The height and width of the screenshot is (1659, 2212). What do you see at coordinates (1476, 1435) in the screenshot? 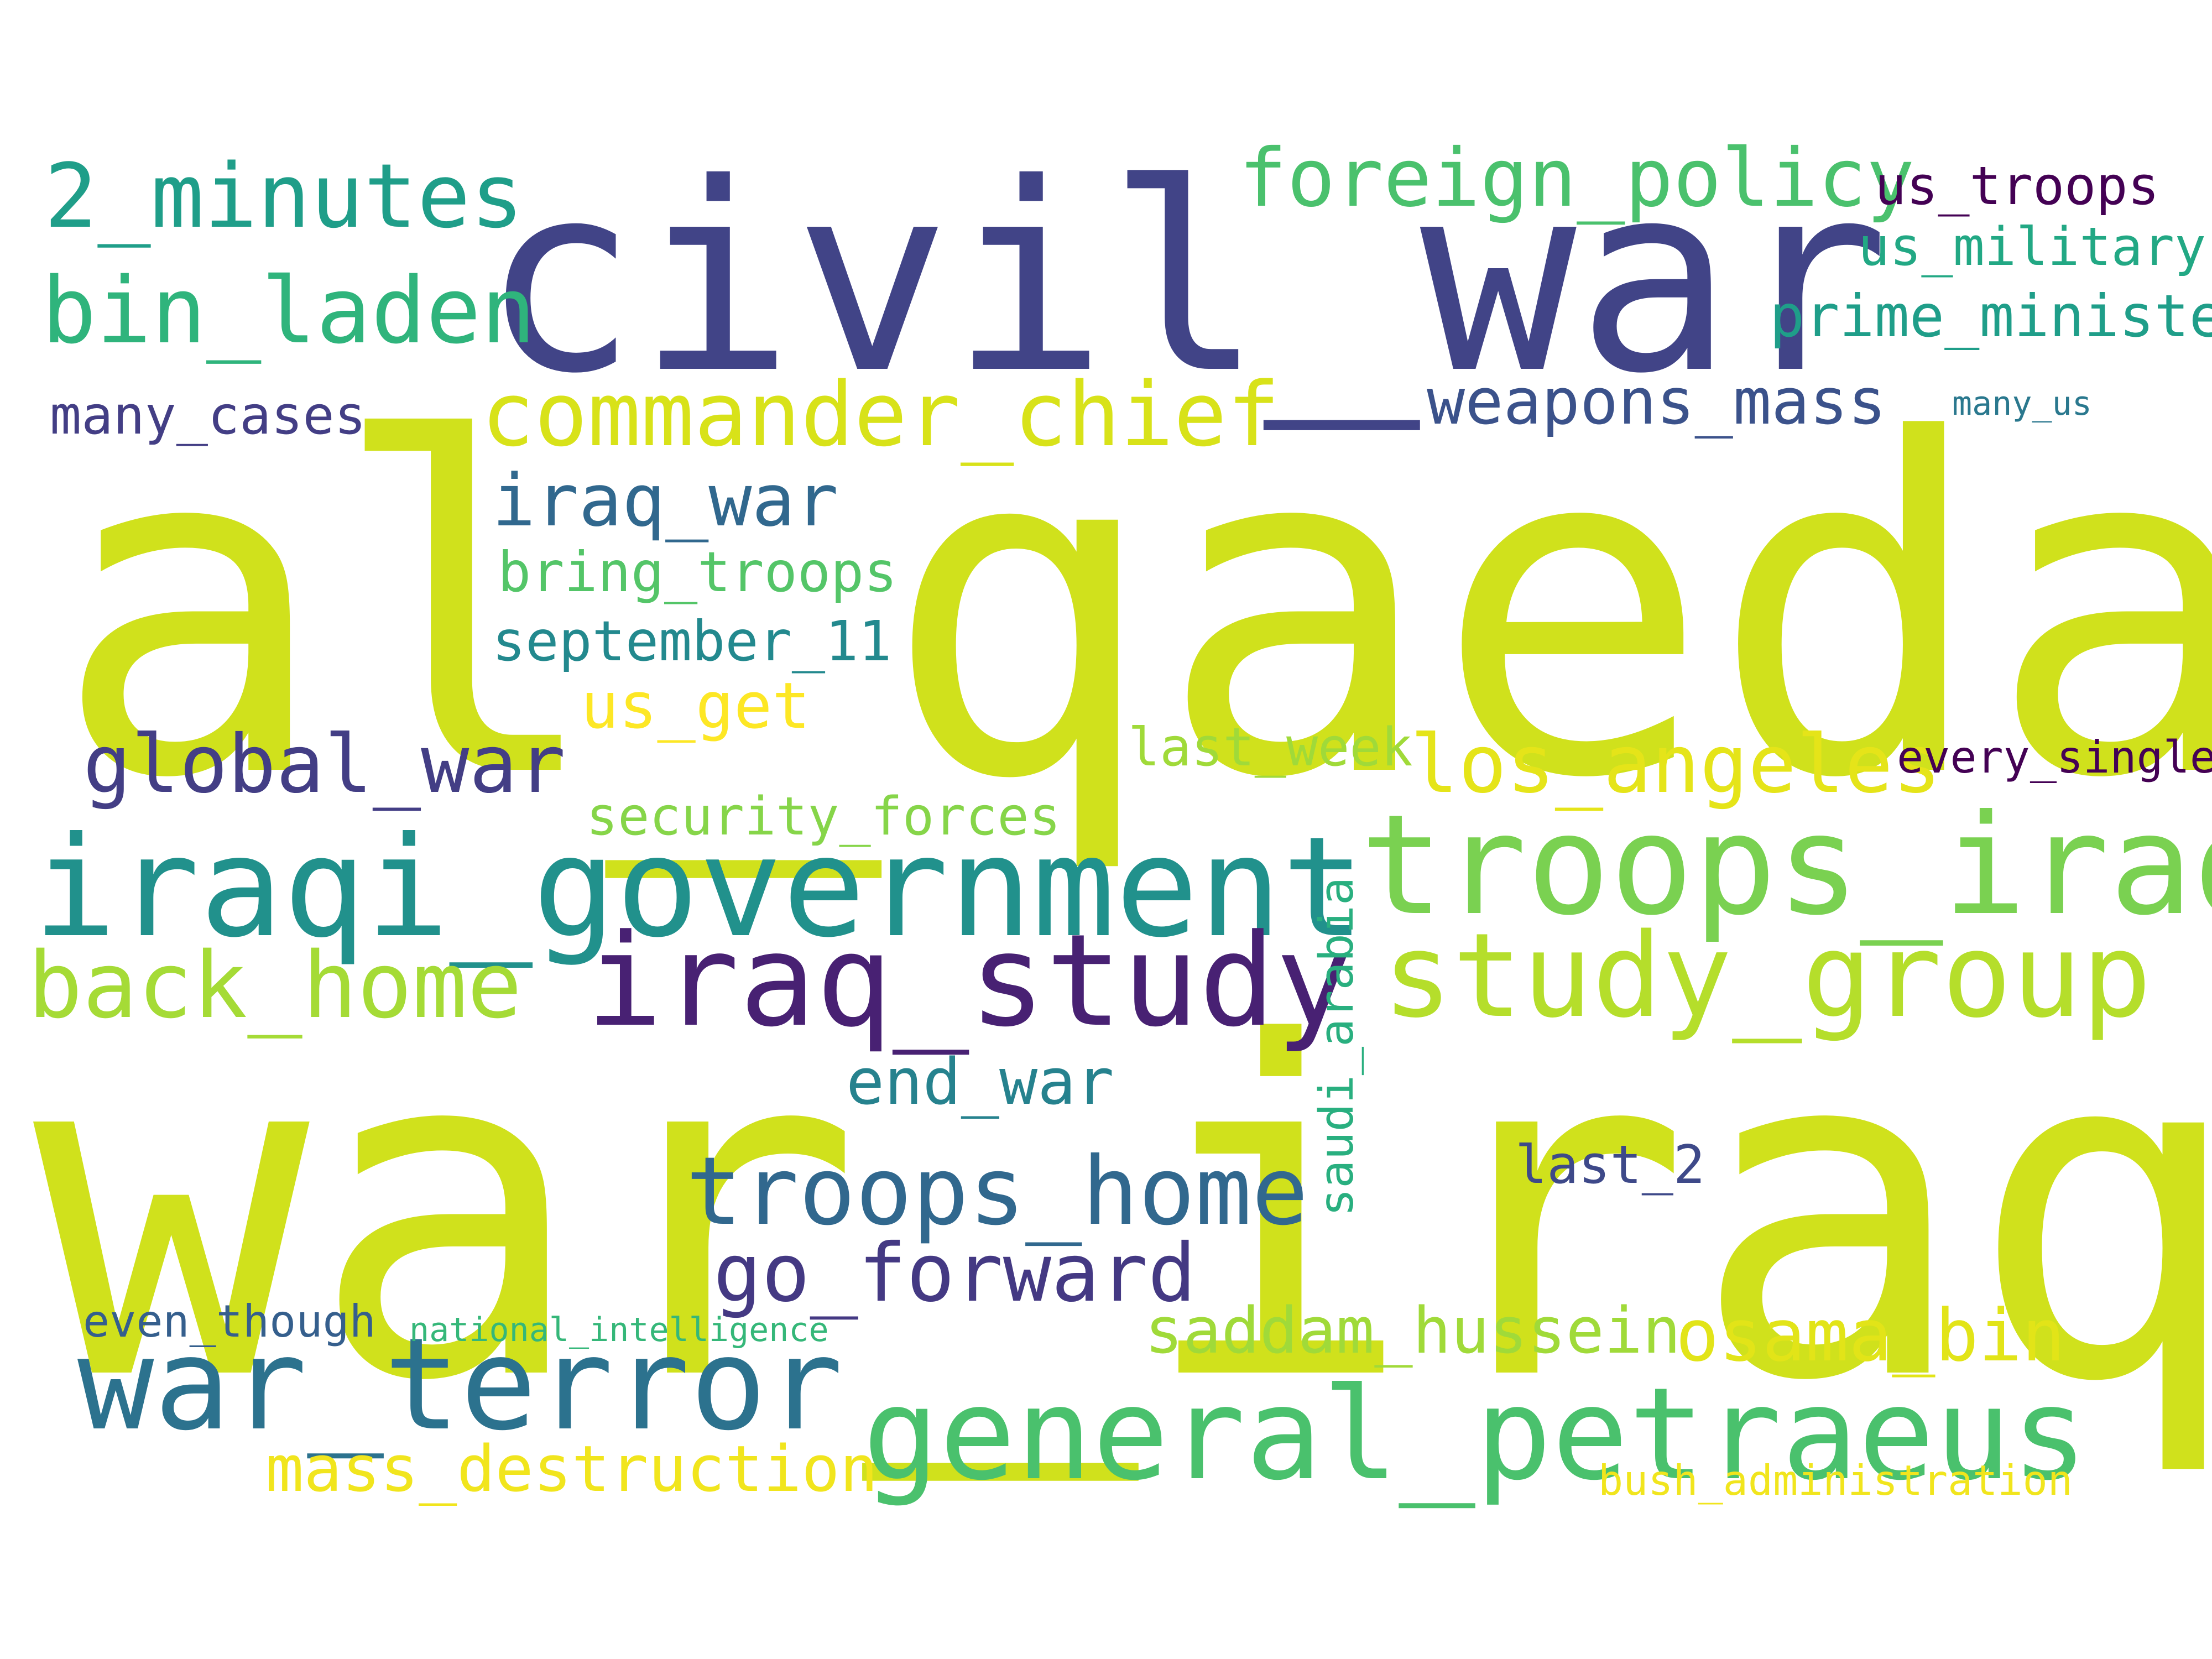
I see `word-general-petraeus: general_petraeus` at bounding box center [1476, 1435].